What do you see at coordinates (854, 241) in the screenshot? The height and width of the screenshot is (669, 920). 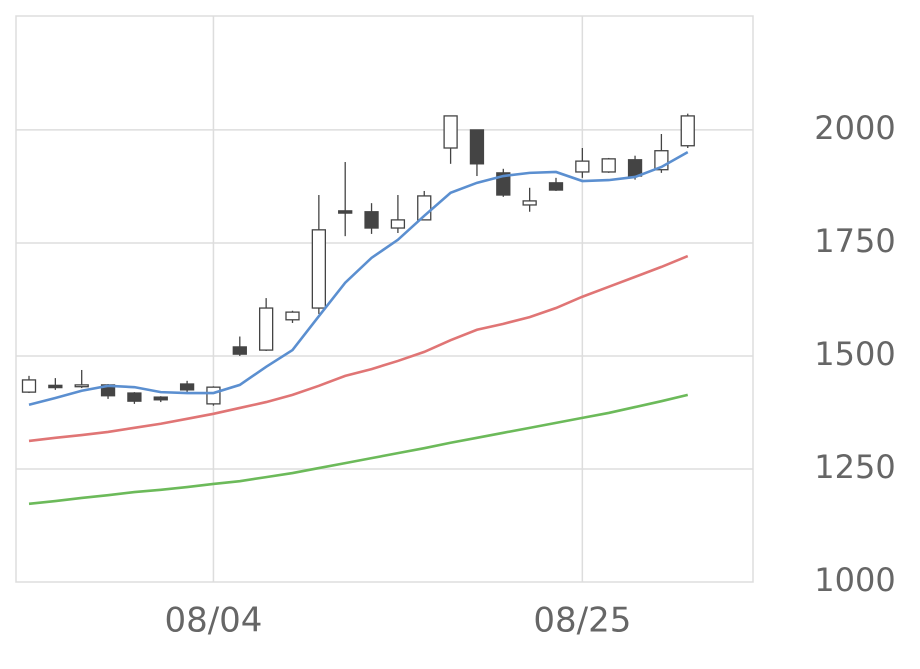 I see `y-tick-label: 1750` at bounding box center [854, 241].